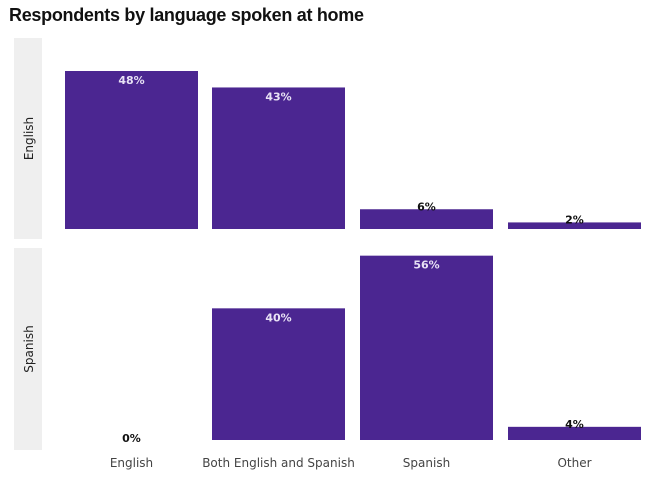 The image size is (672, 480). I want to click on facet-strip-label-0: English, so click(29, 138).